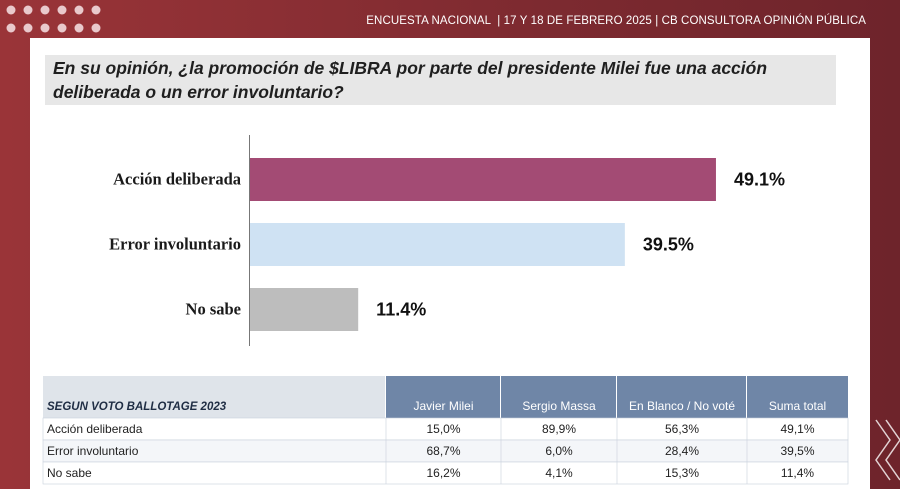 Image resolution: width=900 pixels, height=489 pixels. Describe the element at coordinates (401, 309) in the screenshot. I see `value-label: 11.4%` at that location.